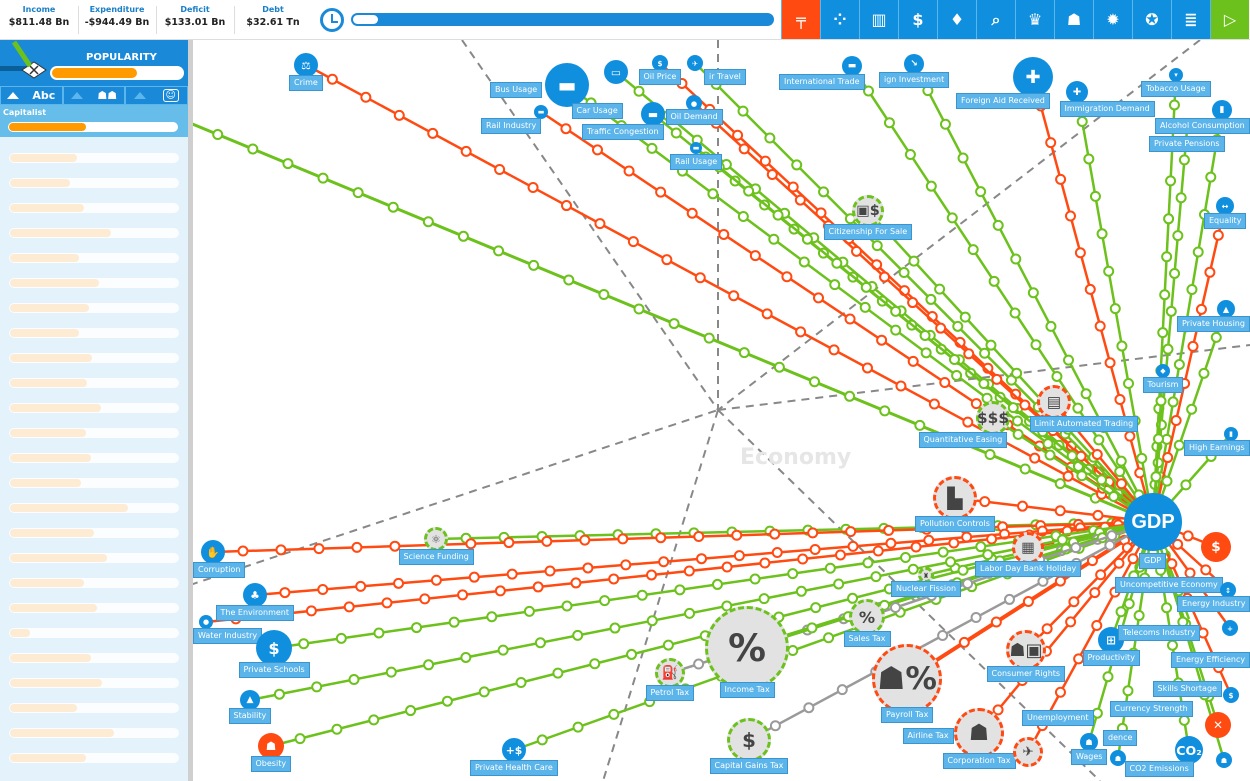 Image resolution: width=1250 pixels, height=781 pixels. Describe the element at coordinates (1107, 108) in the screenshot. I see `immigration-demand-label: Immigration Demand` at that location.